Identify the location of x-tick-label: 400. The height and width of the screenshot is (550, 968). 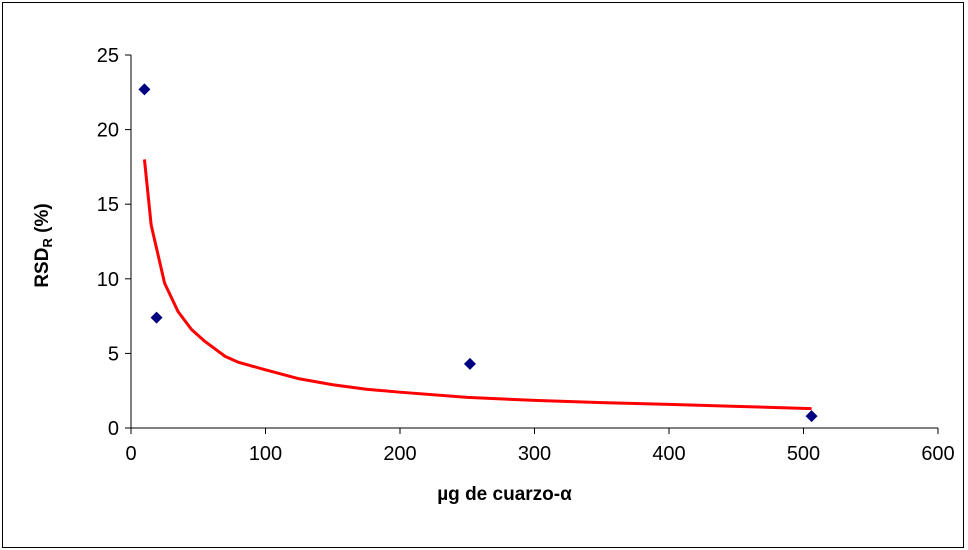
(668, 454).